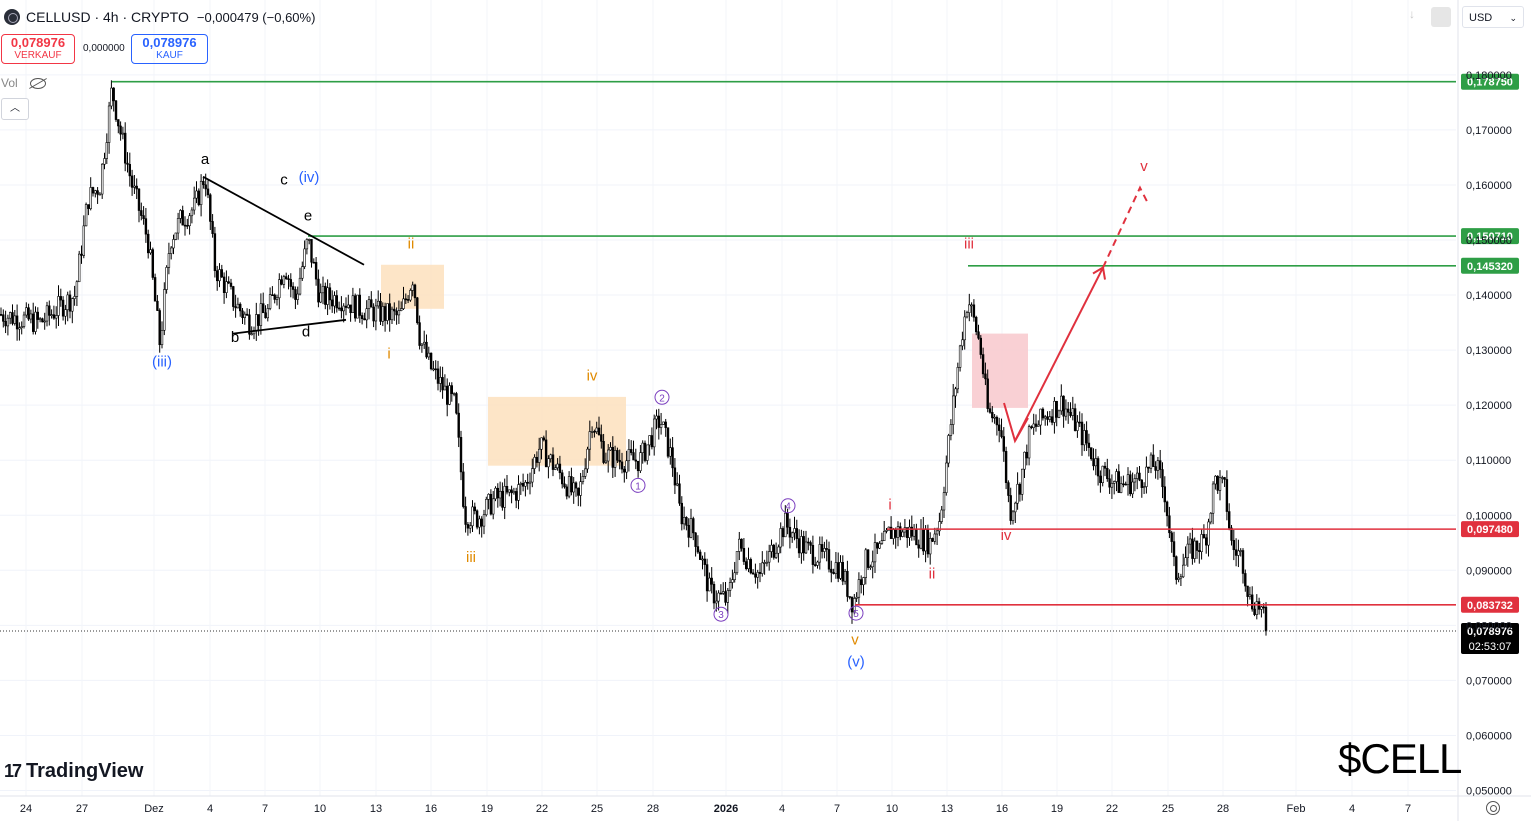  I want to click on symbol-title: CELLUSD · 4h · CRYPTO, so click(107, 17).